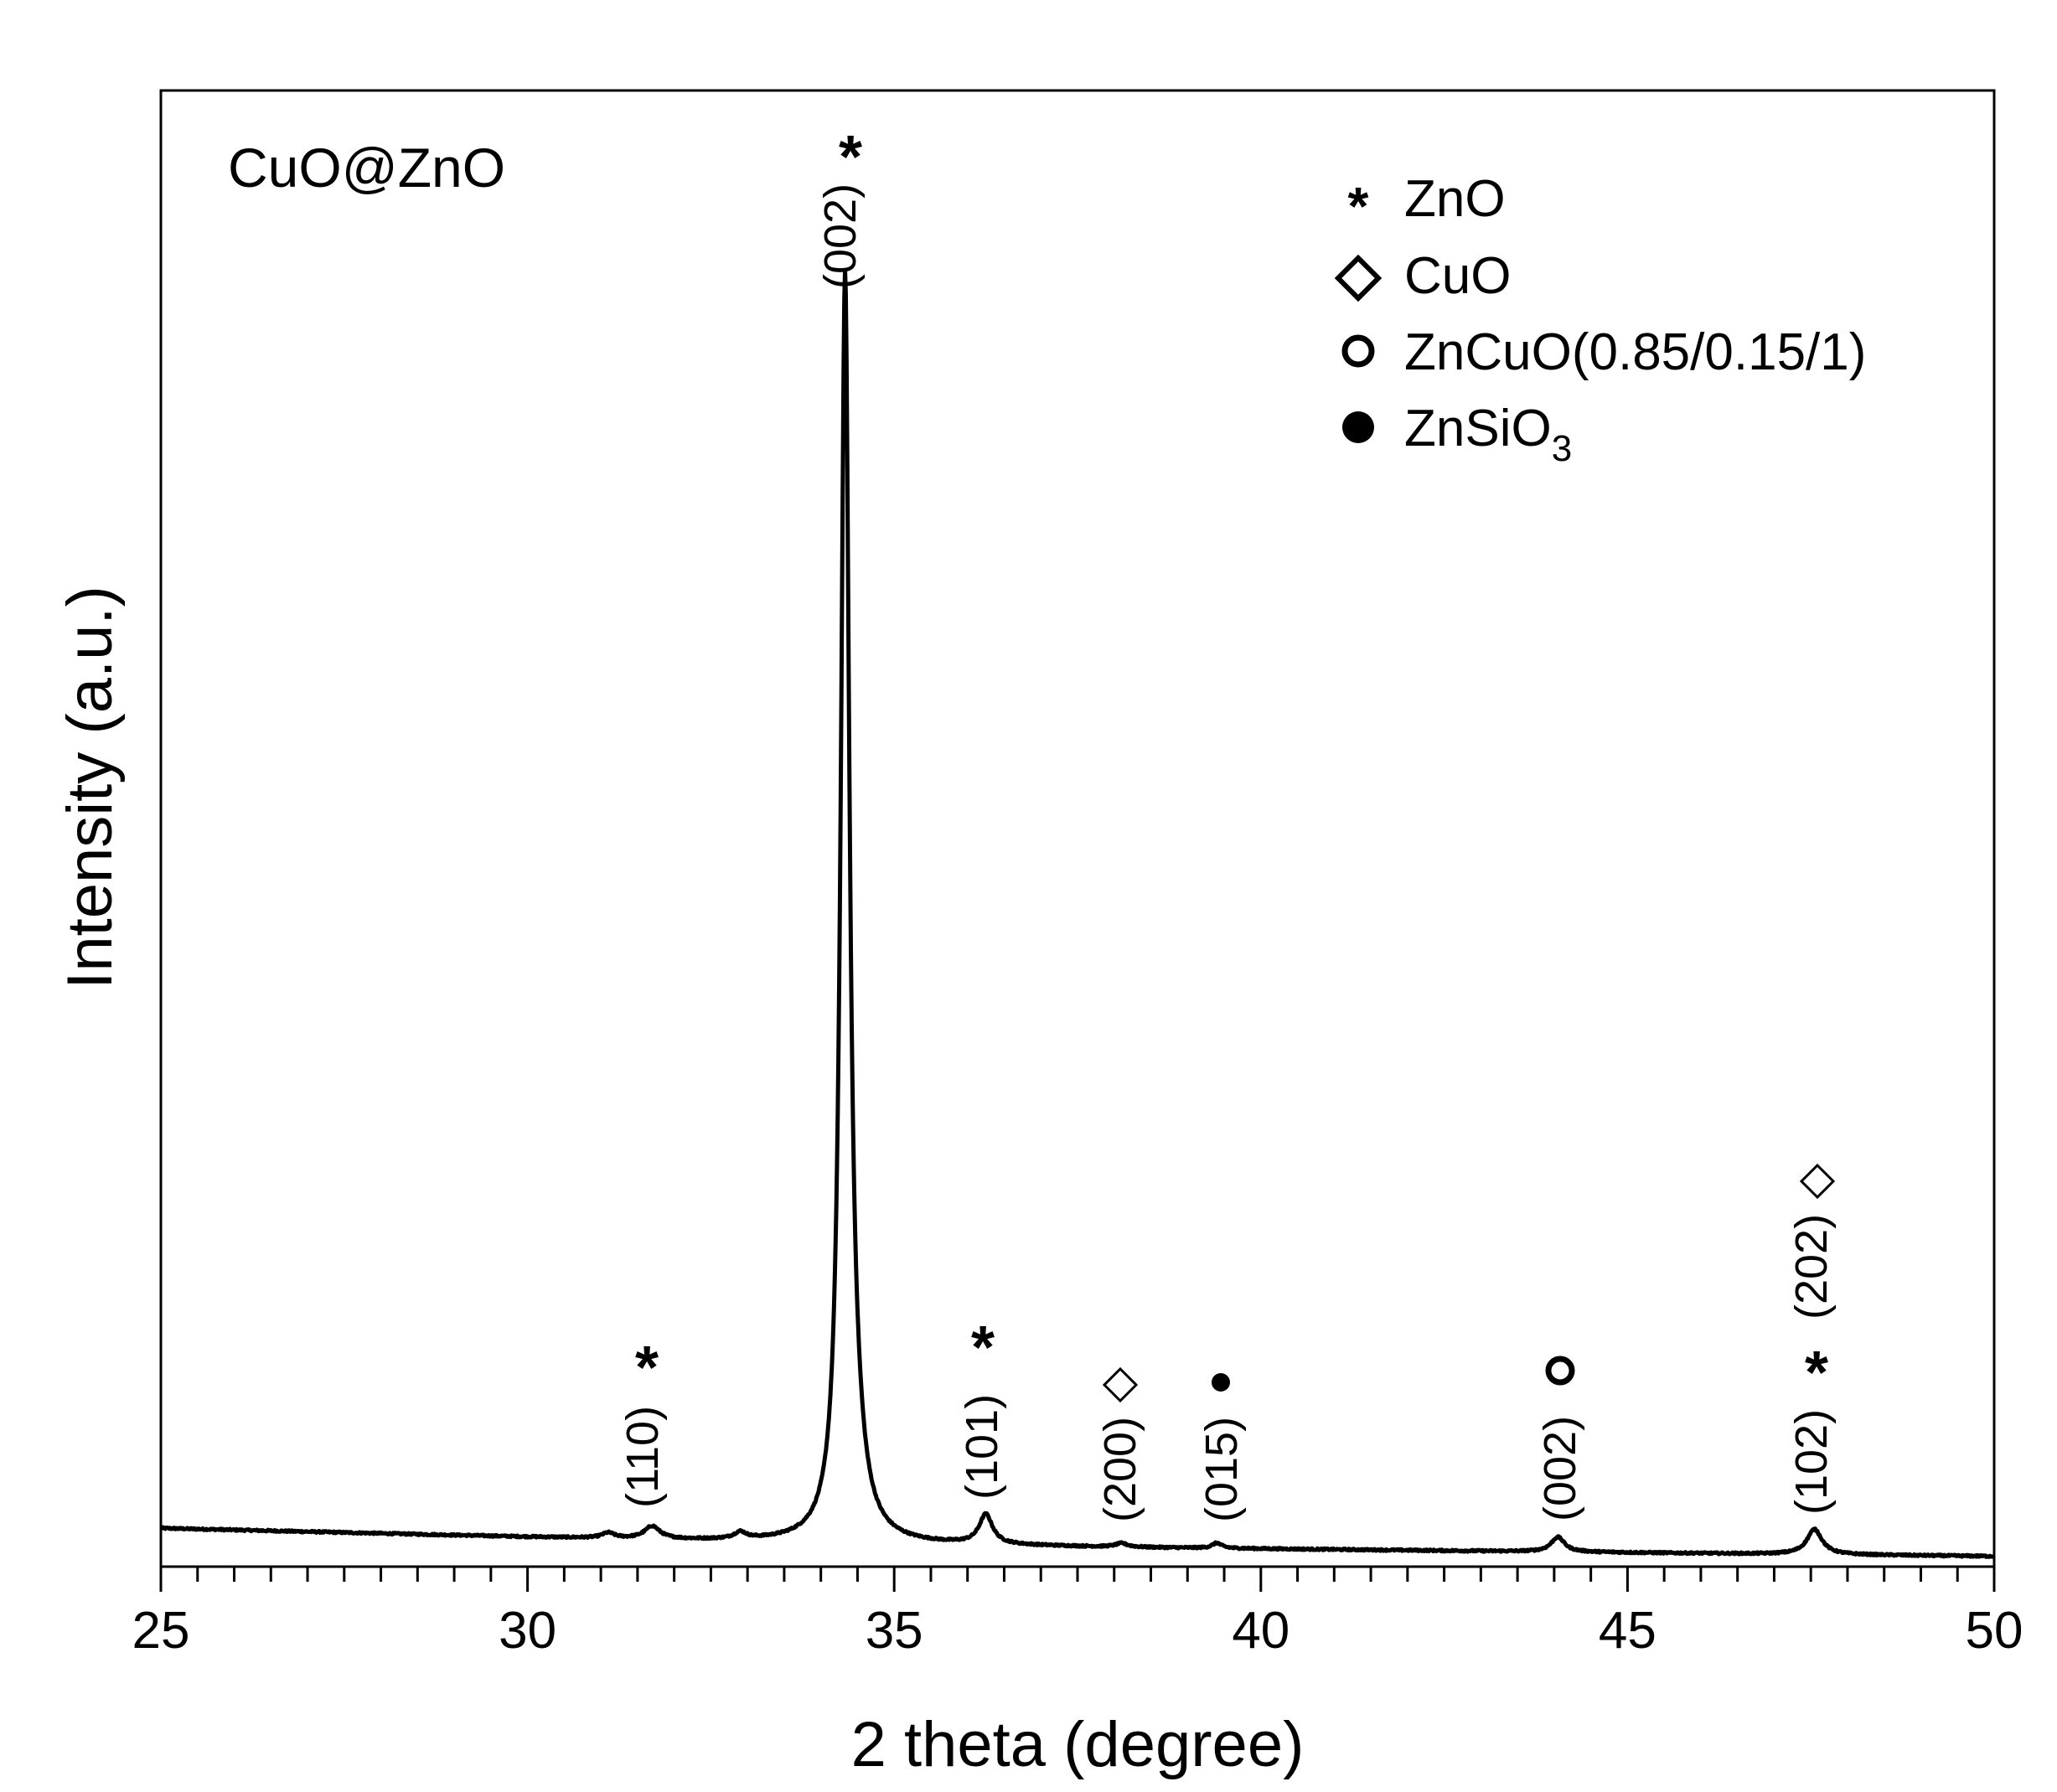  What do you see at coordinates (1600, 319) in the screenshot?
I see `legend: * ZnO CuO ZnCuO(0.85/0.15/1) ZnSiO3` at bounding box center [1600, 319].